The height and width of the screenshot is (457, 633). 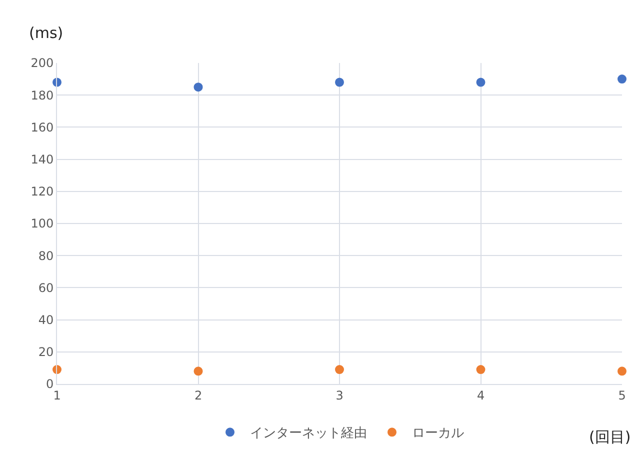 What do you see at coordinates (57, 395) in the screenshot?
I see `x-tick-label: 1` at bounding box center [57, 395].